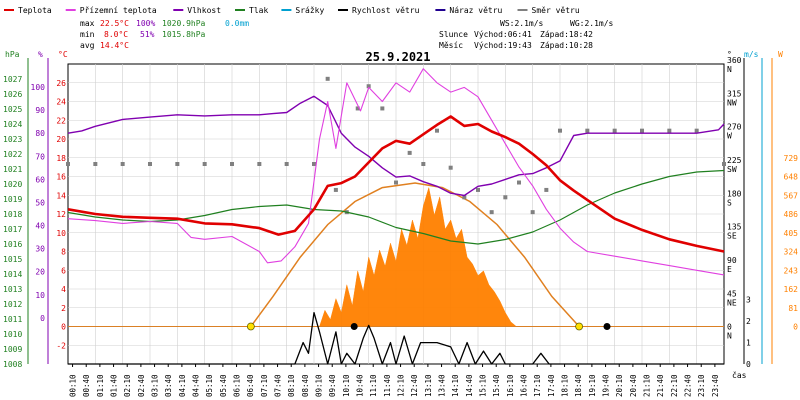  Describe the element at coordinates (12, 124) in the screenshot. I see `pressure-tick-label: 1024` at that location.